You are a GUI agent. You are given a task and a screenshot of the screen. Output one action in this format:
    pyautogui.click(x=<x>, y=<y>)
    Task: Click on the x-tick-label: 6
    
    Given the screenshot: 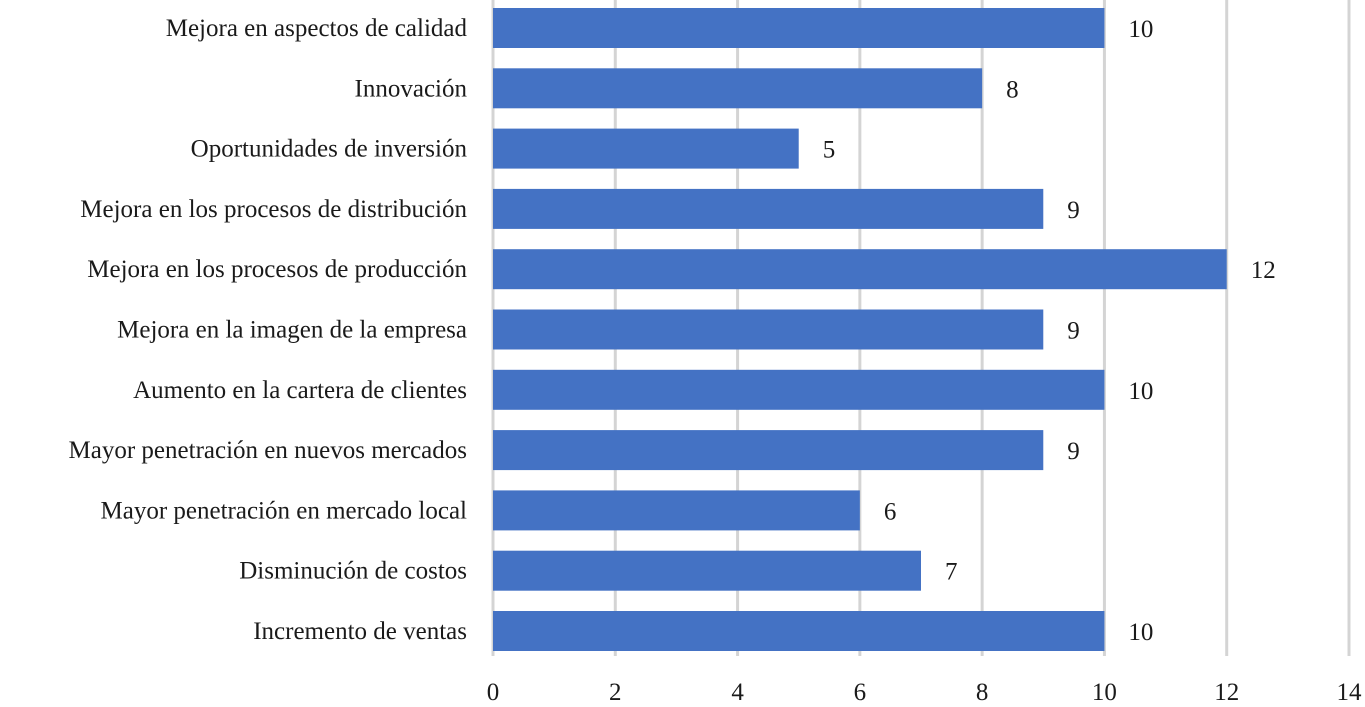 What is the action you would take?
    pyautogui.click(x=860, y=692)
    